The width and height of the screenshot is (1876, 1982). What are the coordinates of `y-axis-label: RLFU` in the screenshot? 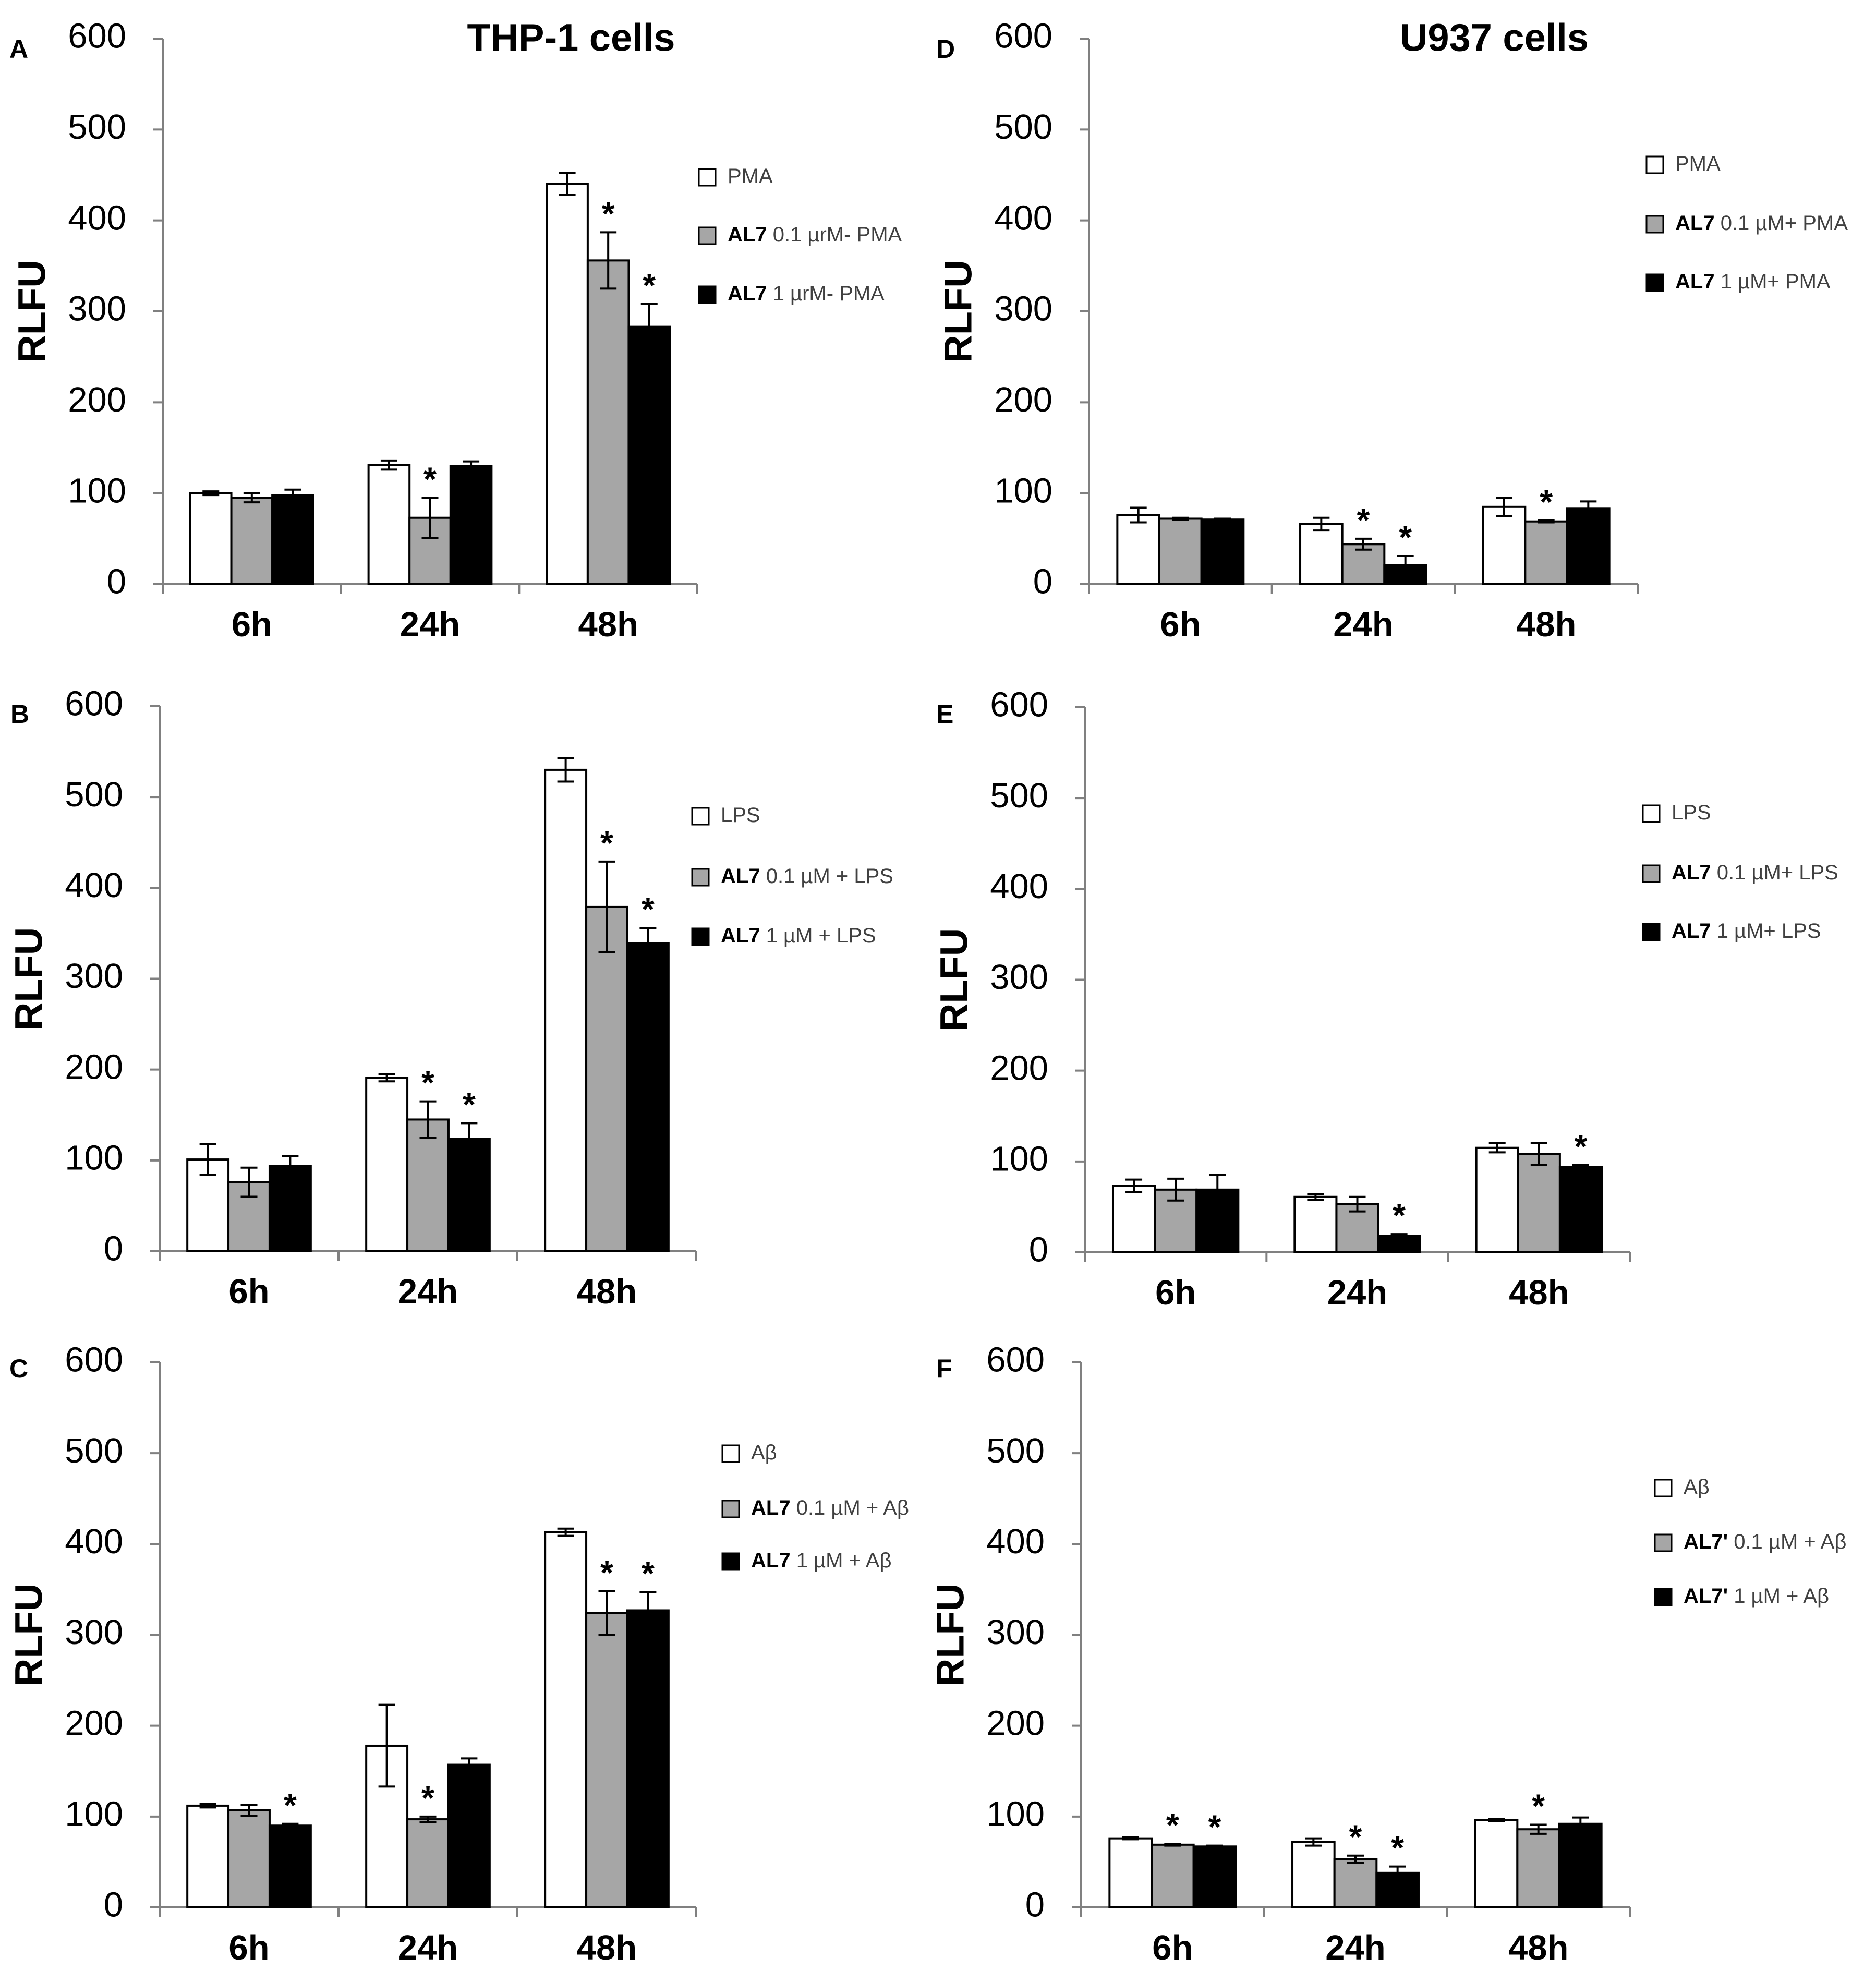 It's located at (29, 978).